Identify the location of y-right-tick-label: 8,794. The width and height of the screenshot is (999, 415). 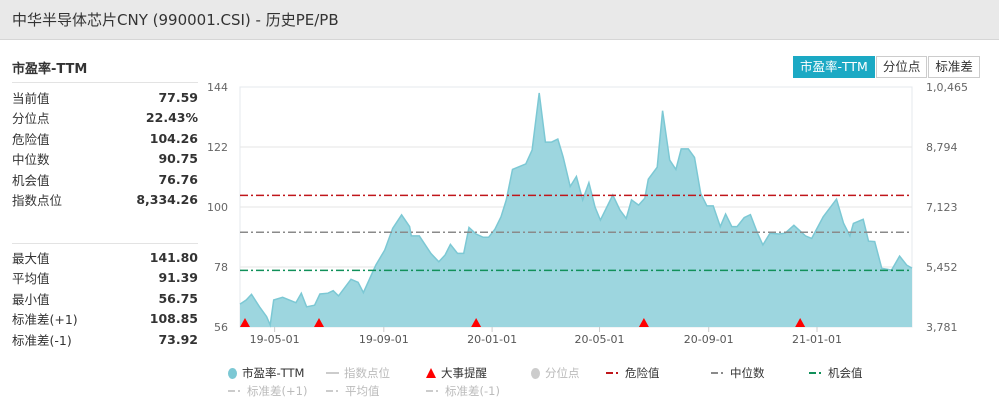
(942, 147).